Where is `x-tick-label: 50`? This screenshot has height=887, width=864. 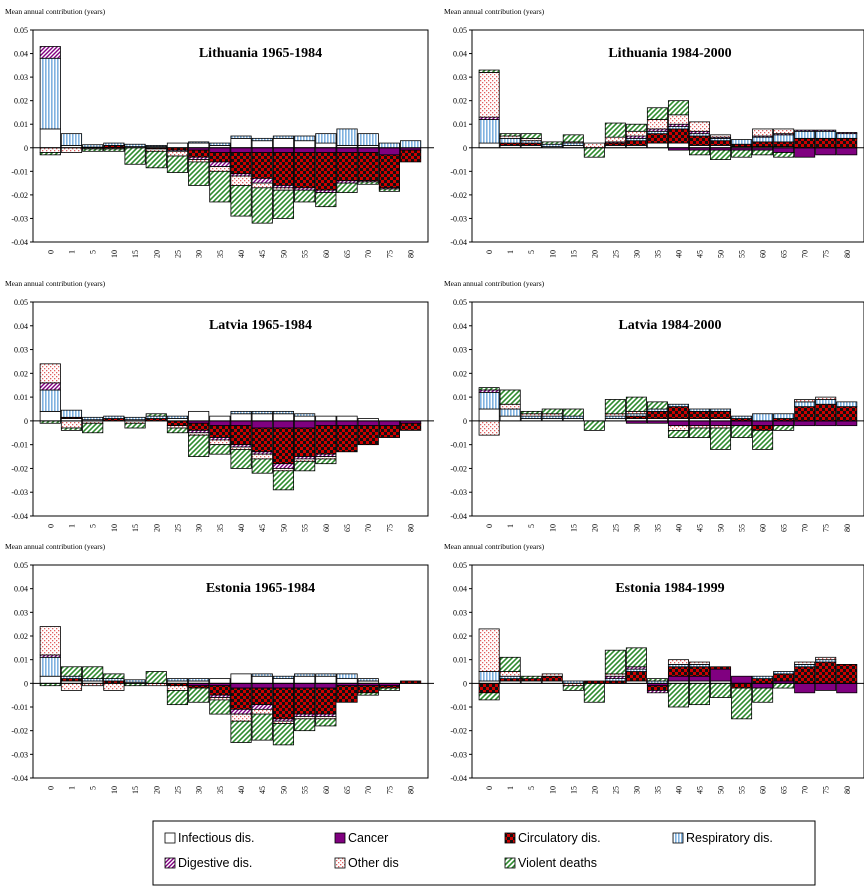 x-tick-label: 50 is located at coordinates (721, 254).